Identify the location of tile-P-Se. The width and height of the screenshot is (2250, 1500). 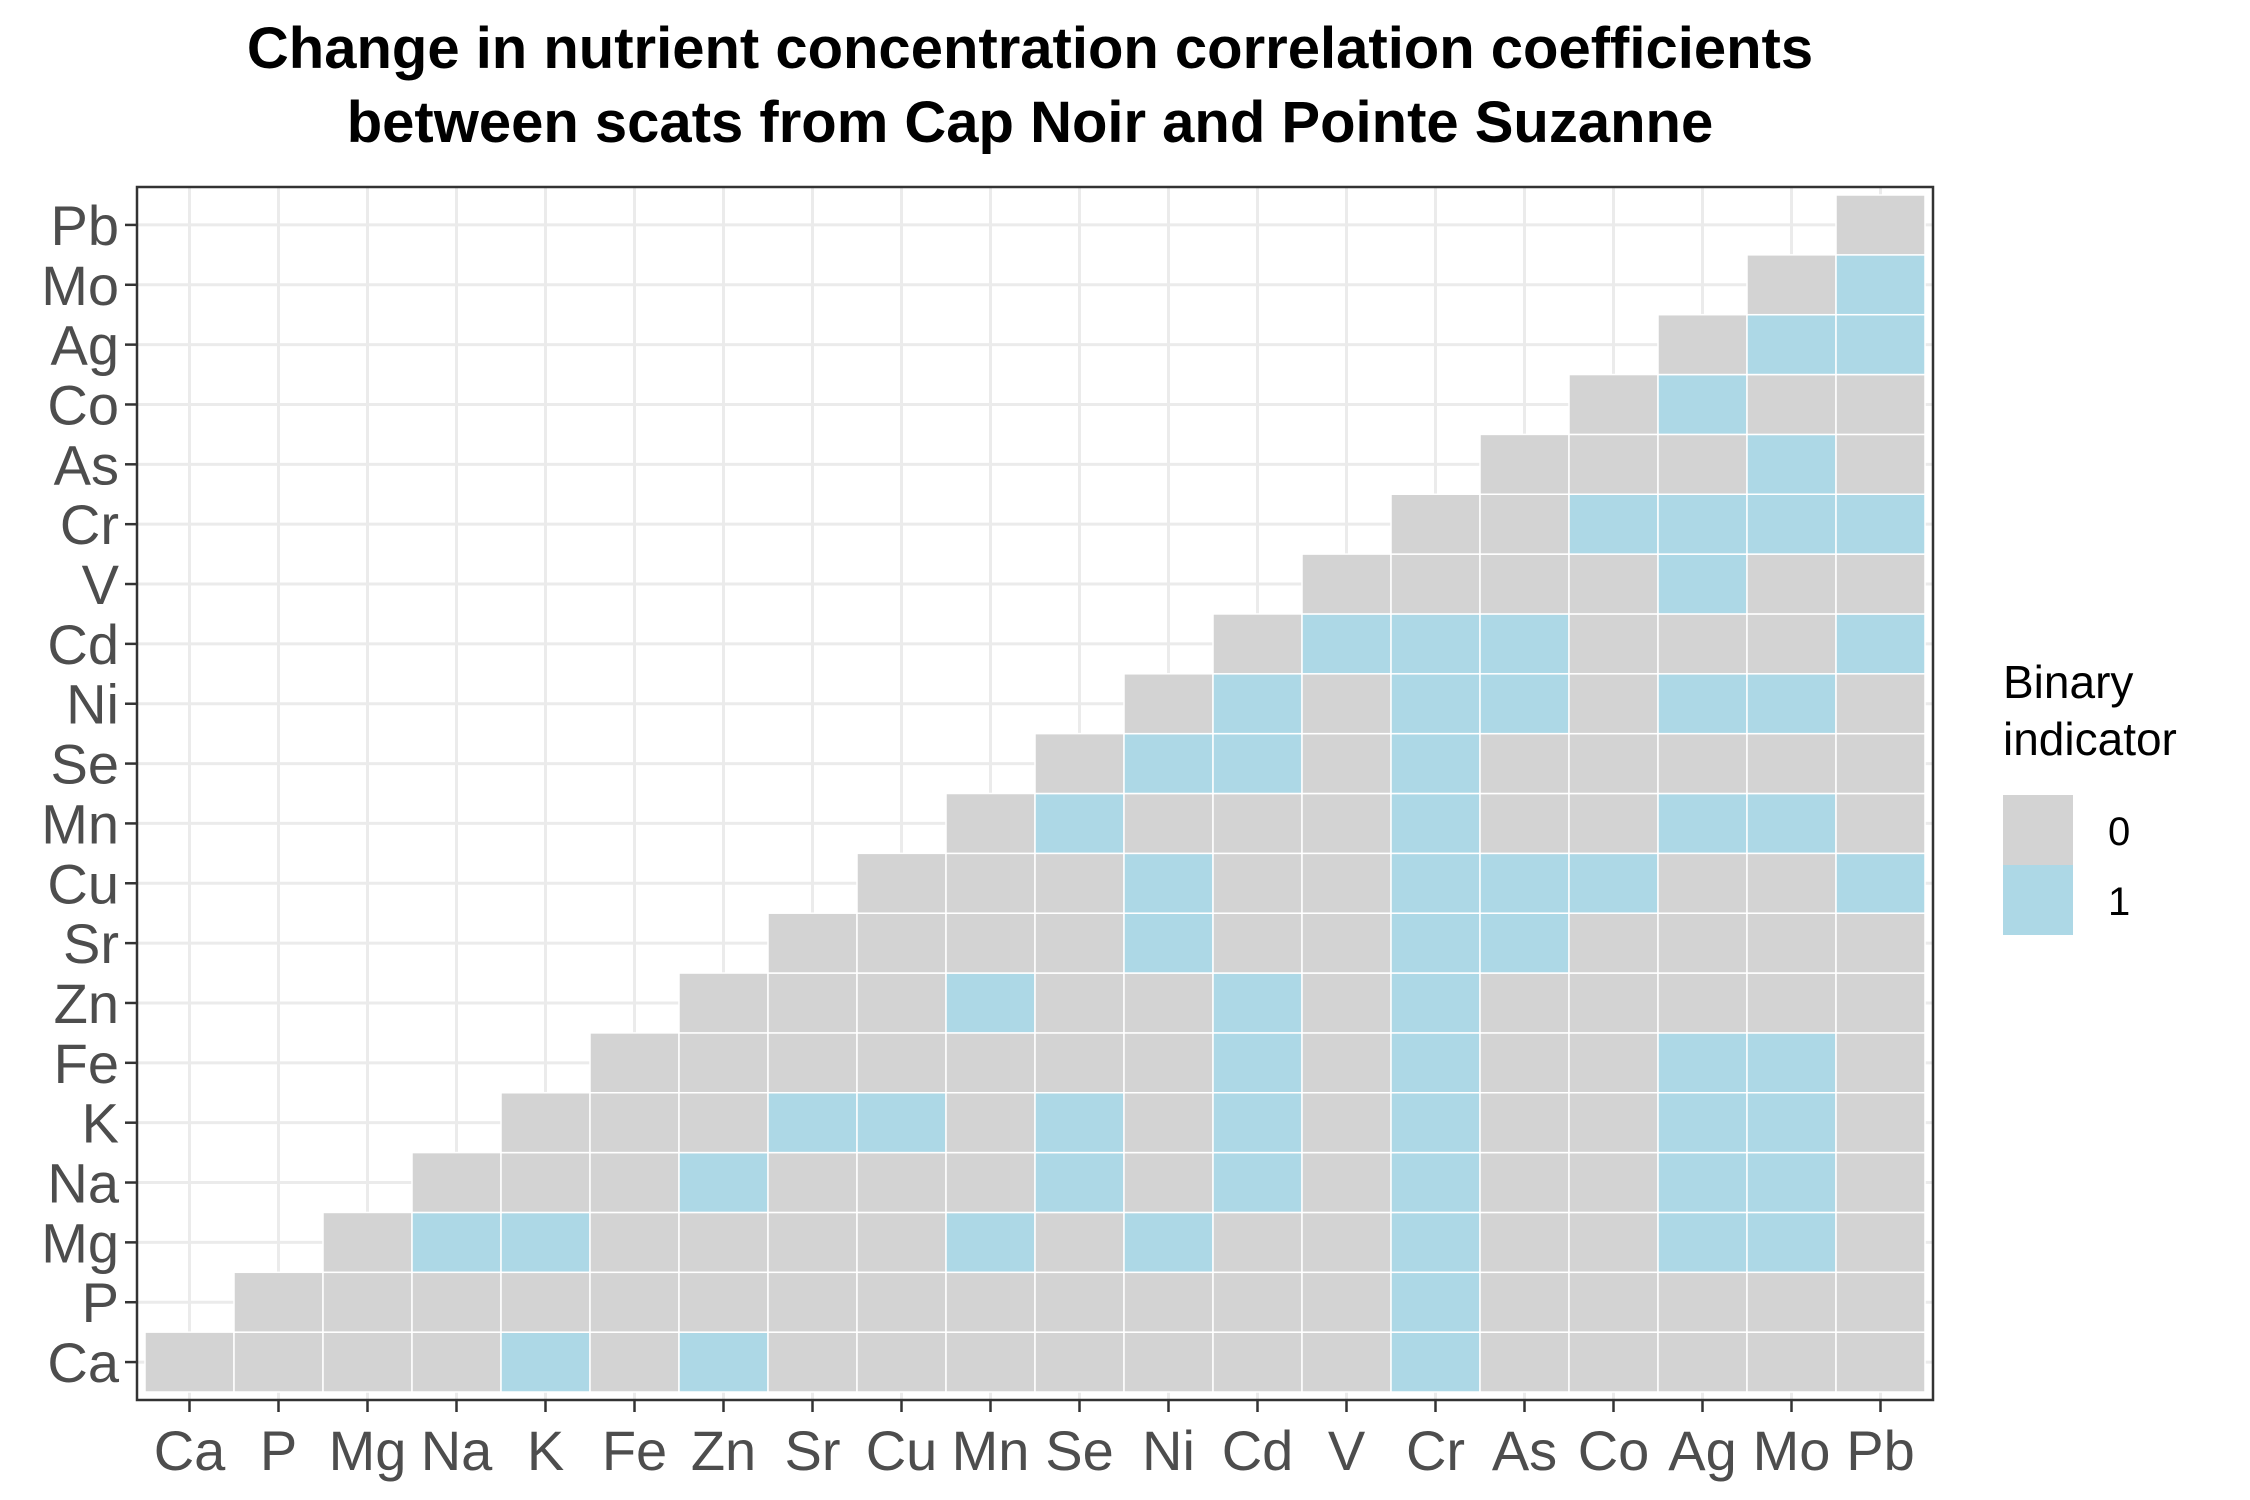
(1079, 1302).